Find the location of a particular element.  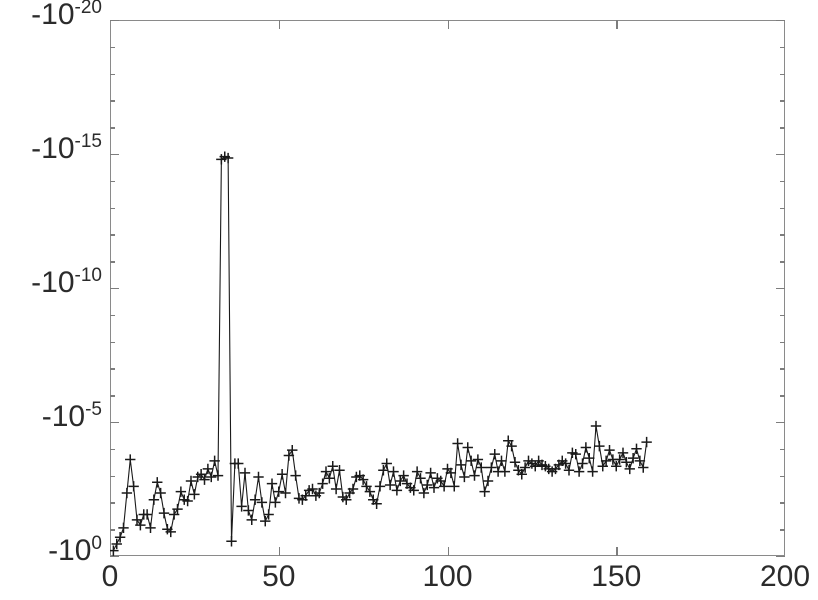

x-tick-label-3: 150 is located at coordinates (616, 576).